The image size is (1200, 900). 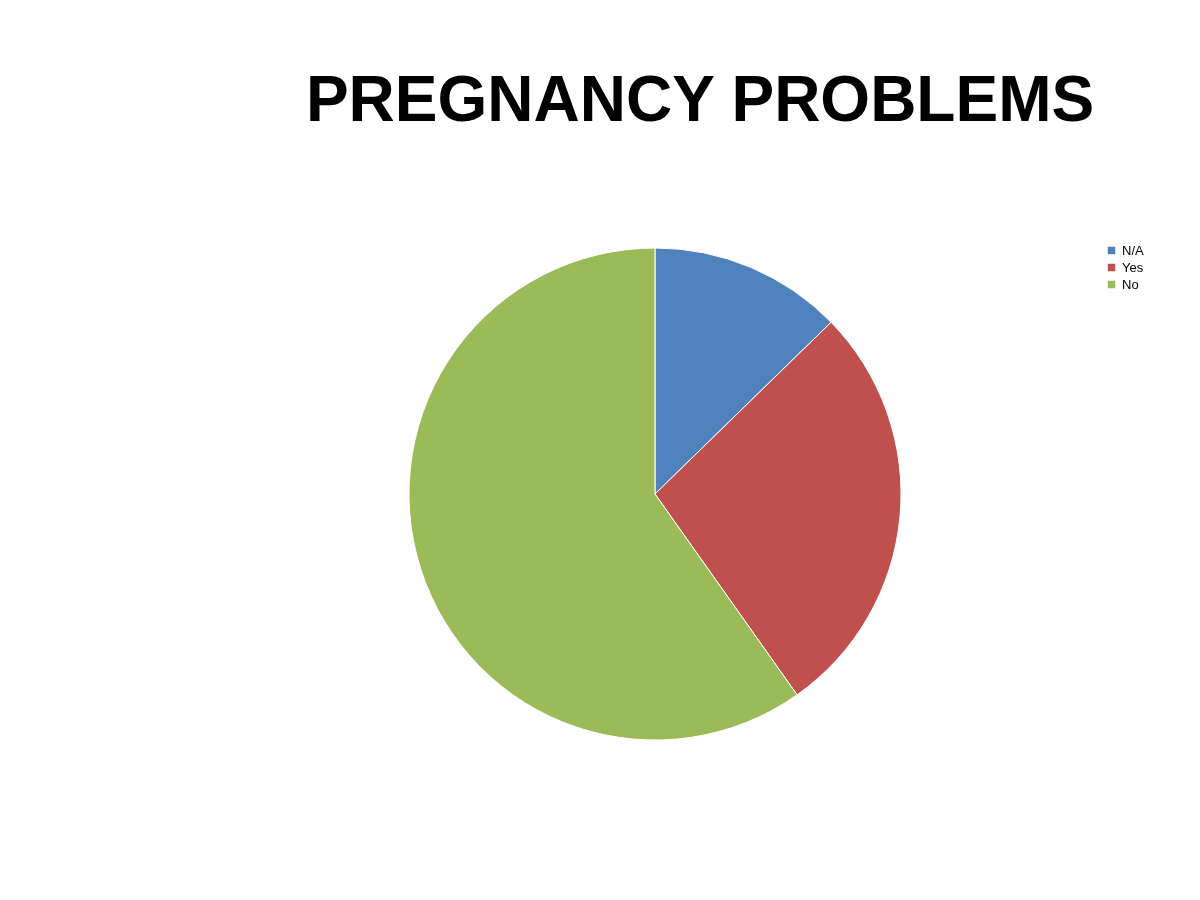 What do you see at coordinates (1133, 250) in the screenshot?
I see `legend-label: N/A` at bounding box center [1133, 250].